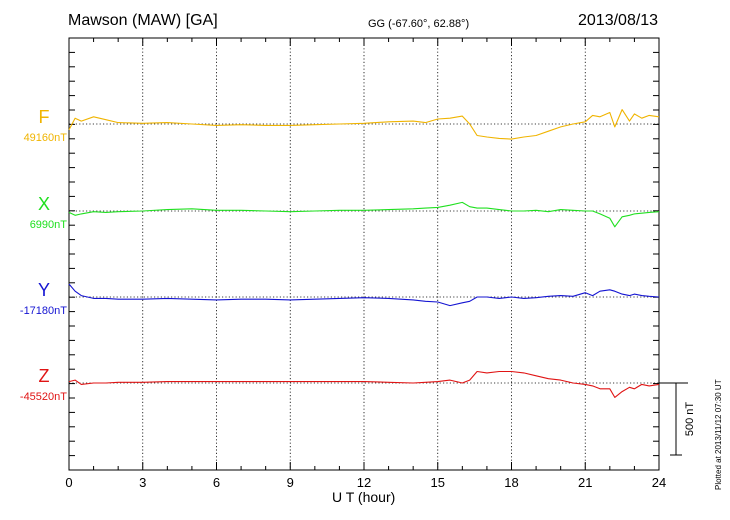 The width and height of the screenshot is (730, 520). What do you see at coordinates (364, 124) in the screenshot?
I see `series-line-f` at bounding box center [364, 124].